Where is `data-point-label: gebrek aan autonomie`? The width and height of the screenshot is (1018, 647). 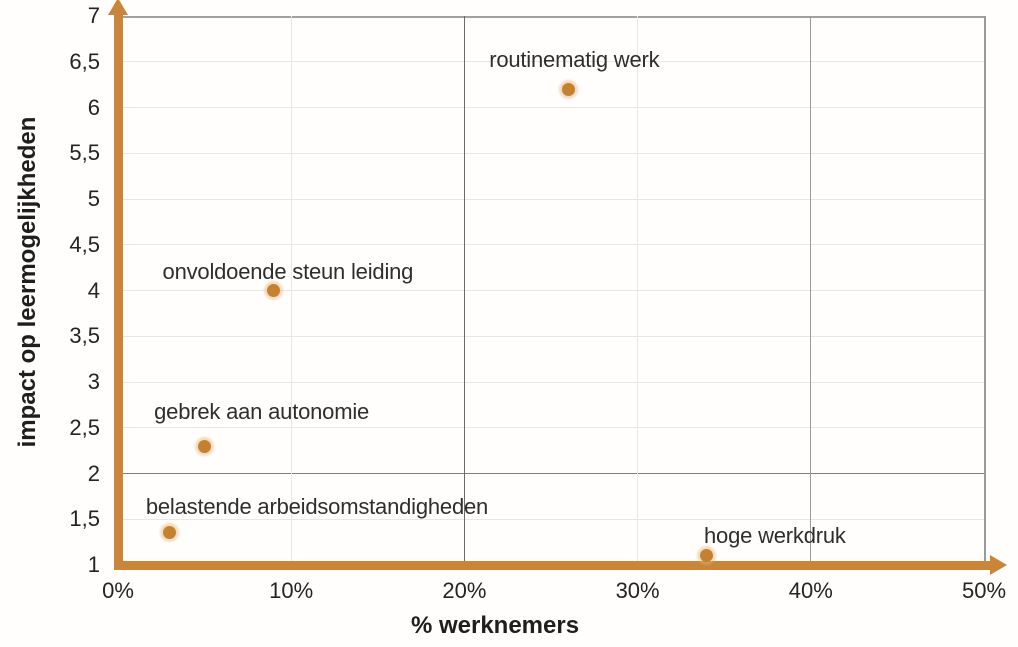
data-point-label: gebrek aan autonomie is located at coordinates (262, 412).